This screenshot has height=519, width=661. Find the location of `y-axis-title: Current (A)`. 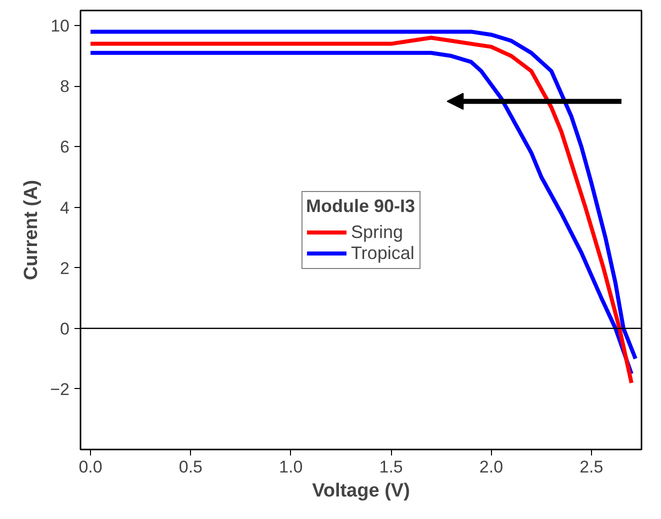

y-axis-title: Current (A) is located at coordinates (31, 230).